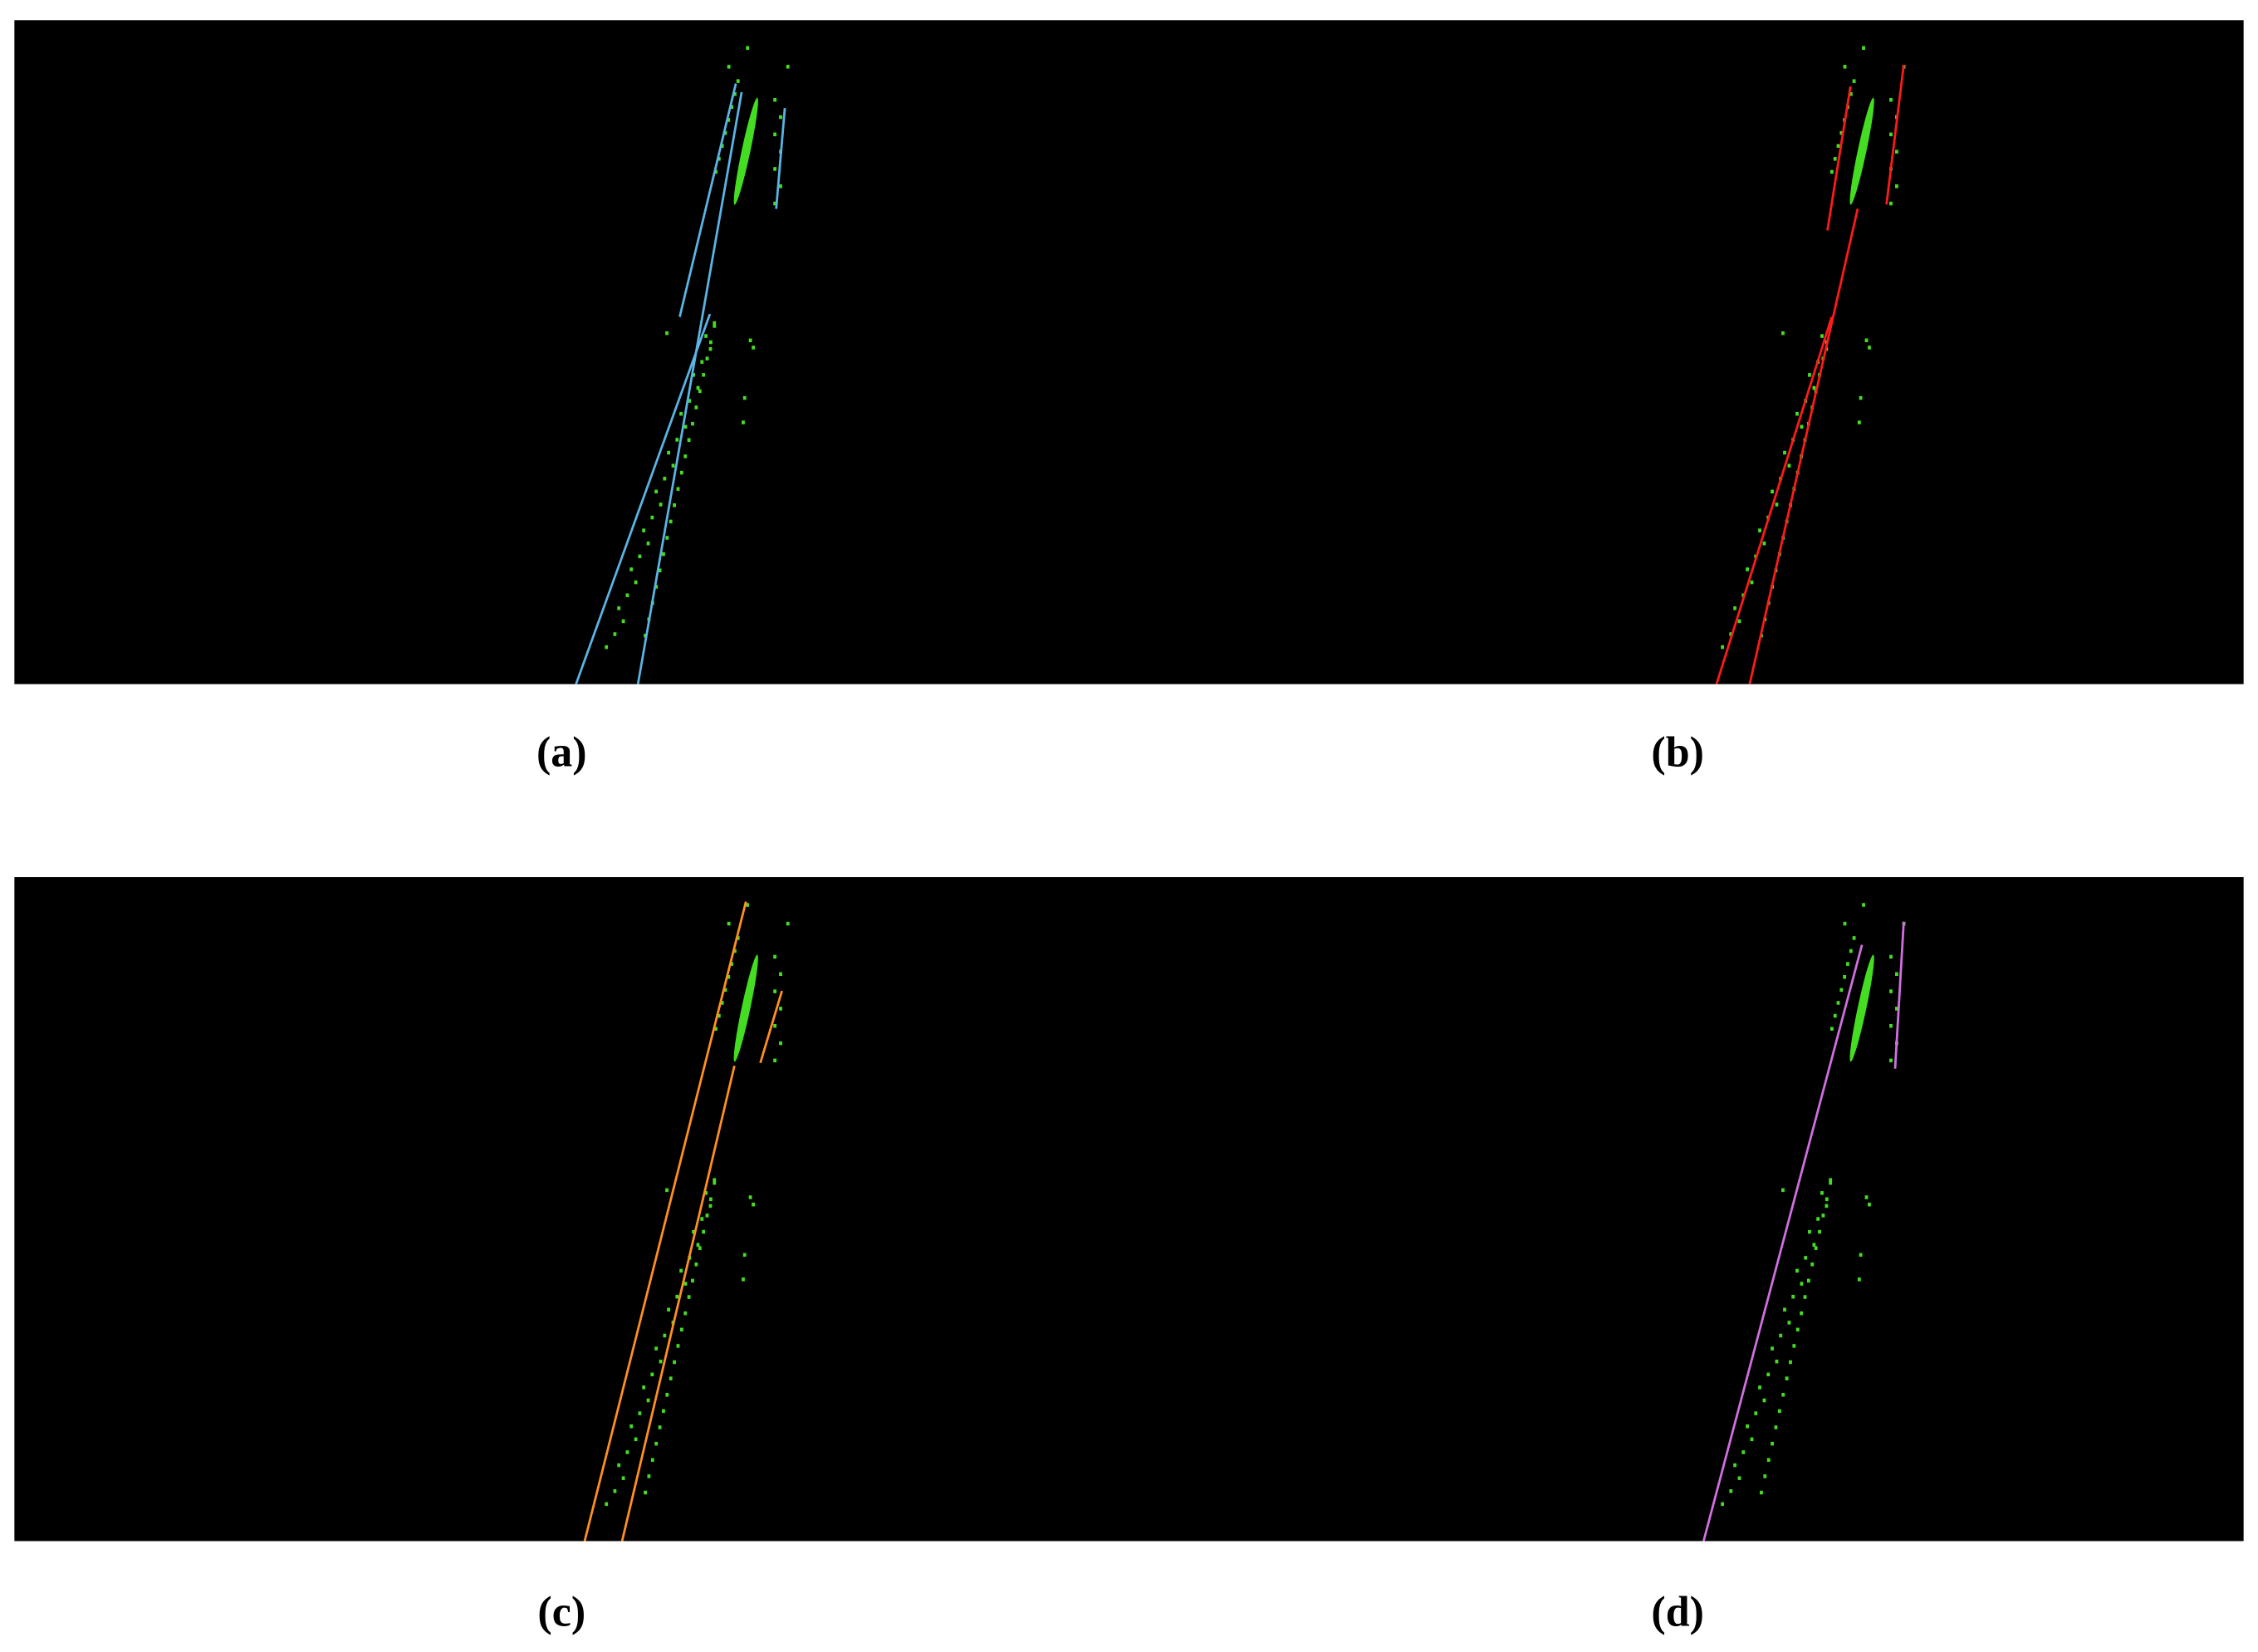  Describe the element at coordinates (1861, 151) in the screenshot. I see `point-cluster` at that location.